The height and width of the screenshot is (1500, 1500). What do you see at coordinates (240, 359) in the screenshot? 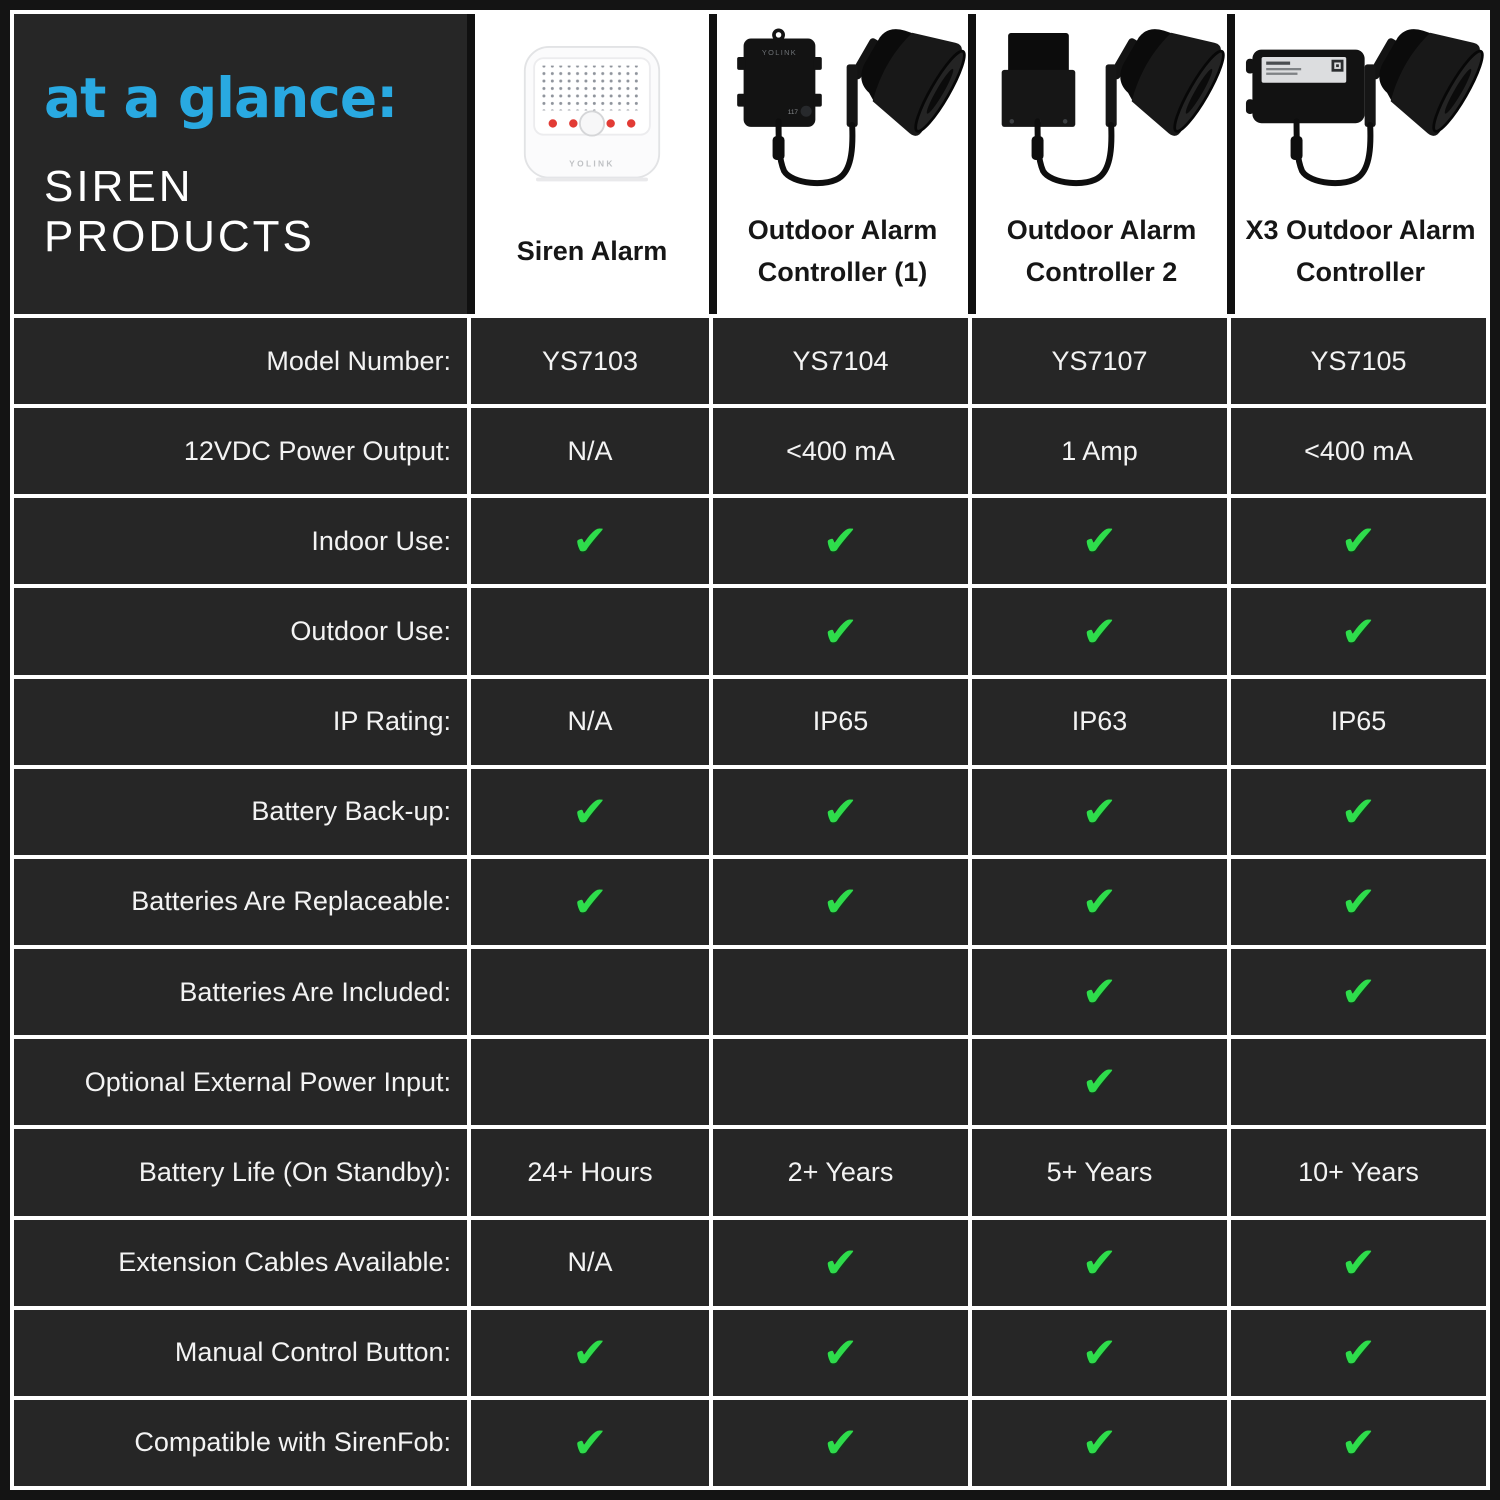
I see `row-label: Model Number:` at bounding box center [240, 359].